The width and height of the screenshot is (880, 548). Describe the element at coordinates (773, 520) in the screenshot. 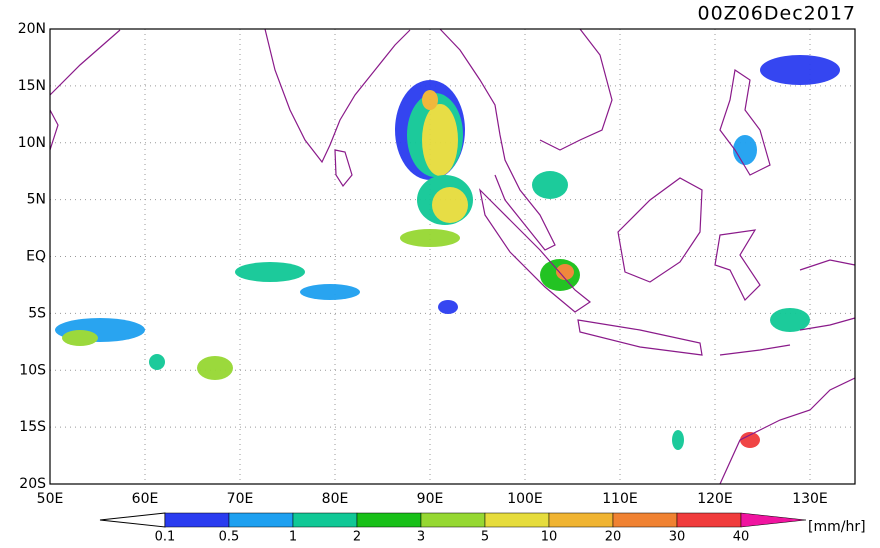

I see `colorbar-high-arrow` at that location.